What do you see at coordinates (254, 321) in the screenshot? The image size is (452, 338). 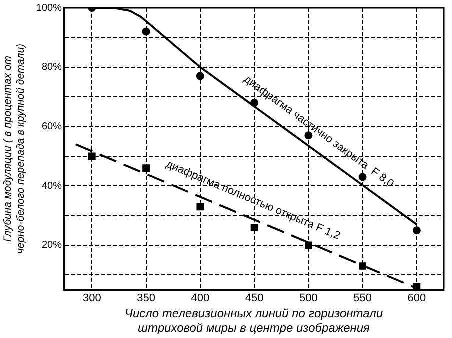 I see `x-axis-title: Число телевизионных линий по горизонтали штриховой миры в центре изображения` at bounding box center [254, 321].